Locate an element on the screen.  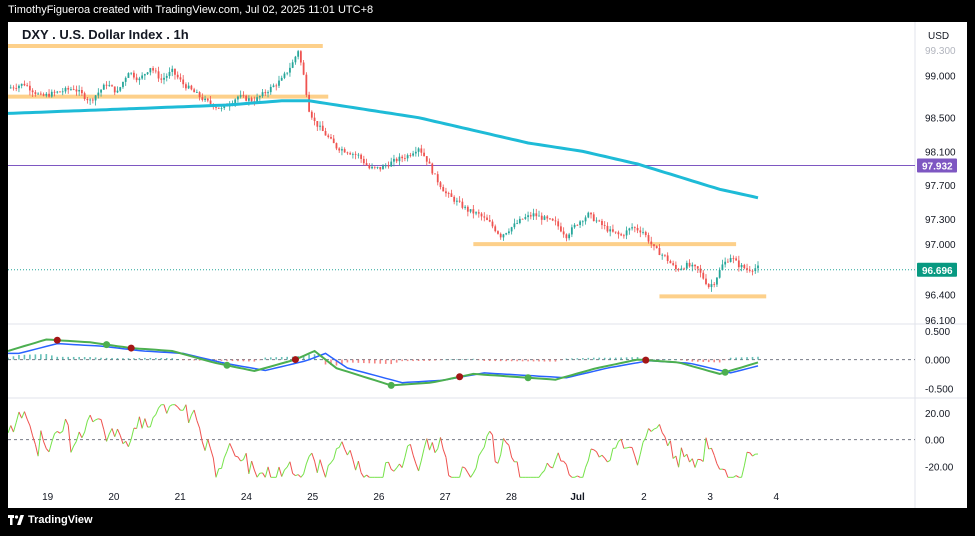
horizontal-line-label-text: 97.932 is located at coordinates (937, 167).